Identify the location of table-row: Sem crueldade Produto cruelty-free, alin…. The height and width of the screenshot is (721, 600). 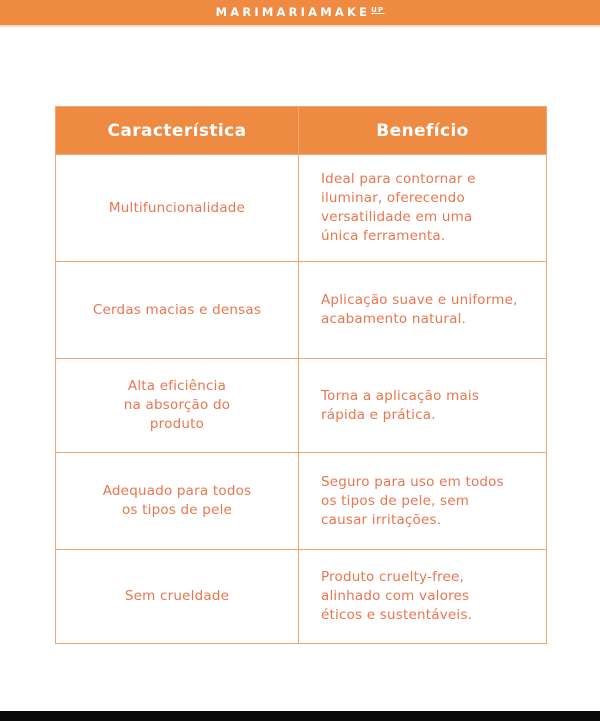
(301, 596).